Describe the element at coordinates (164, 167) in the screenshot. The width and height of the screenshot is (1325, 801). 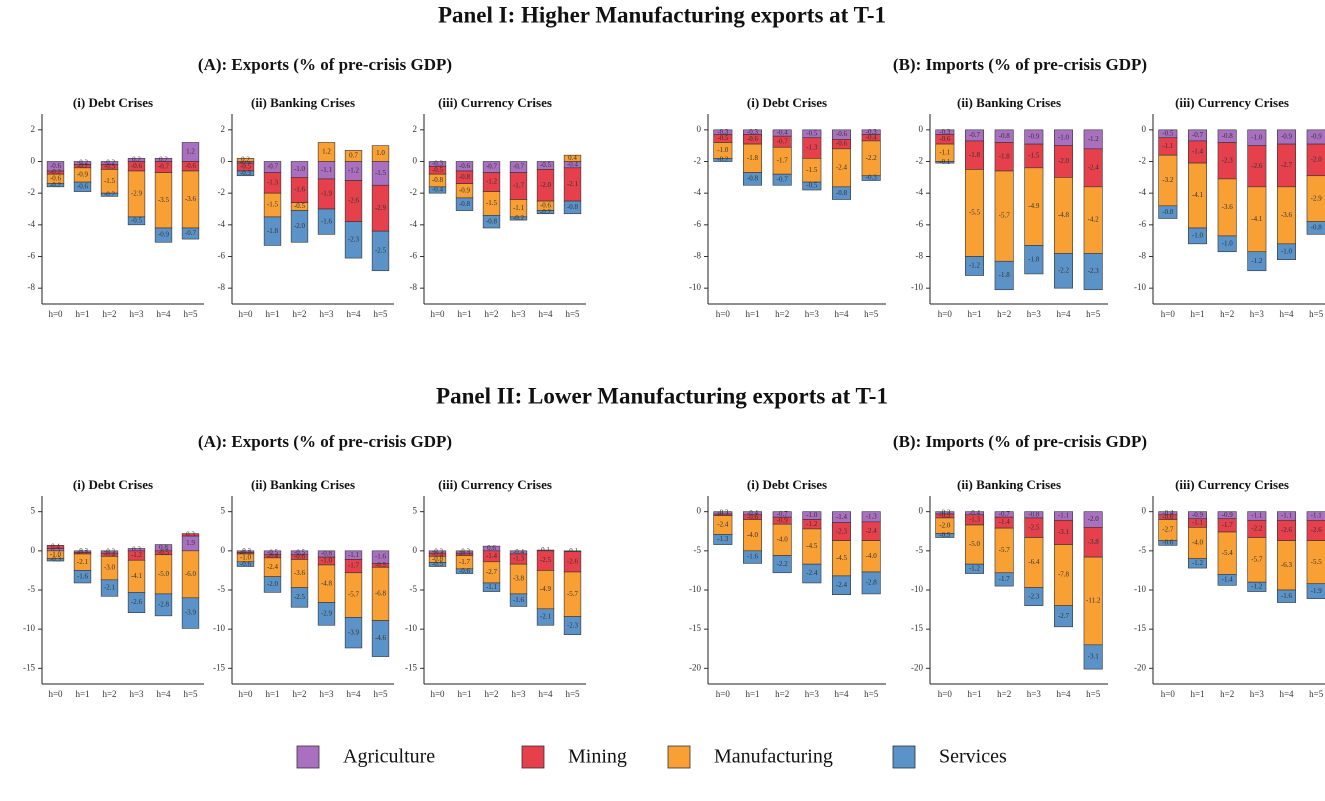
I see `value-label: -0.7` at that location.